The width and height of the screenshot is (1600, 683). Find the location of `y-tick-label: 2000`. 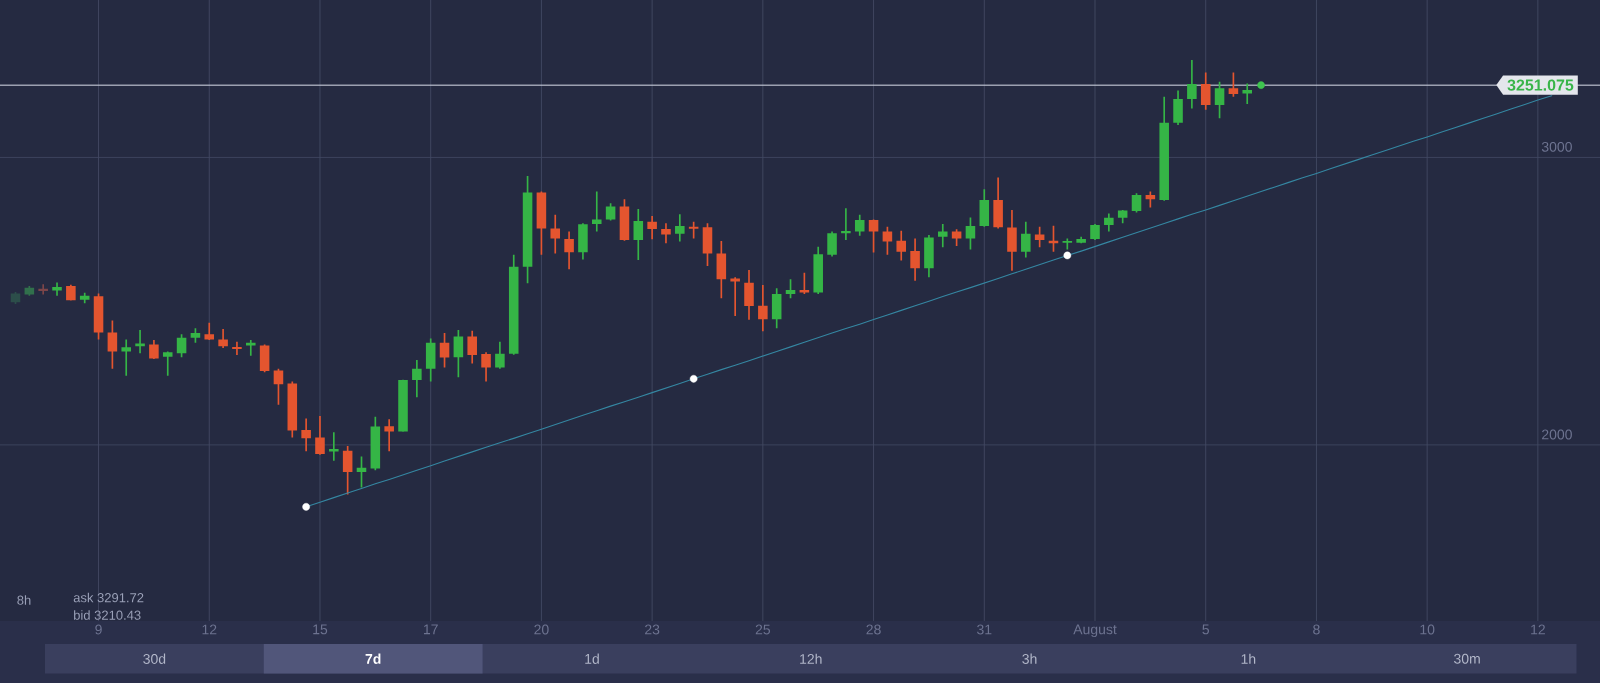

y-tick-label: 2000 is located at coordinates (1557, 434).